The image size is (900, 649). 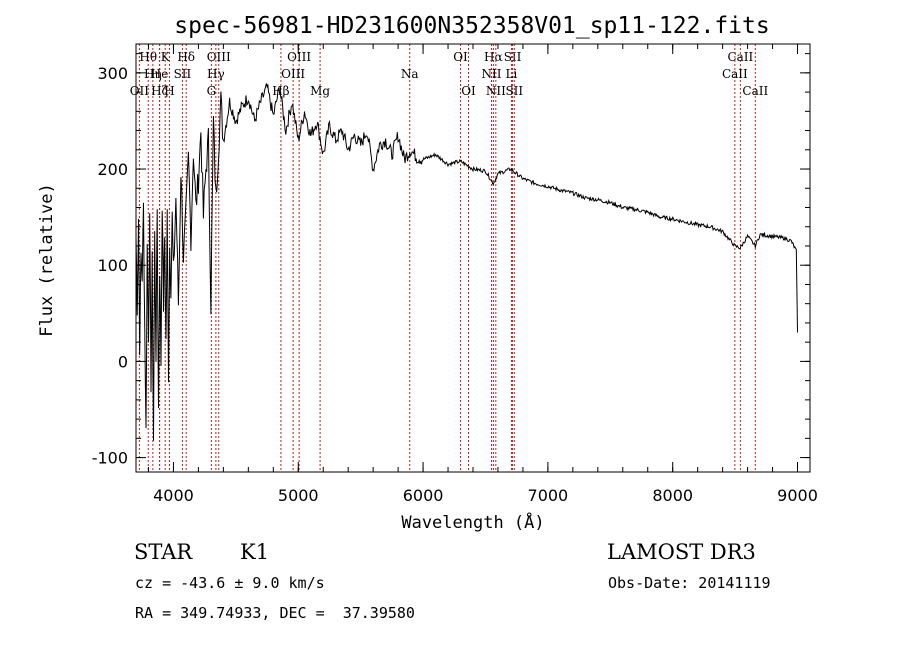 I want to click on velocity-text: cz = -43.6 ± 9.0 km/s, so click(x=230, y=583).